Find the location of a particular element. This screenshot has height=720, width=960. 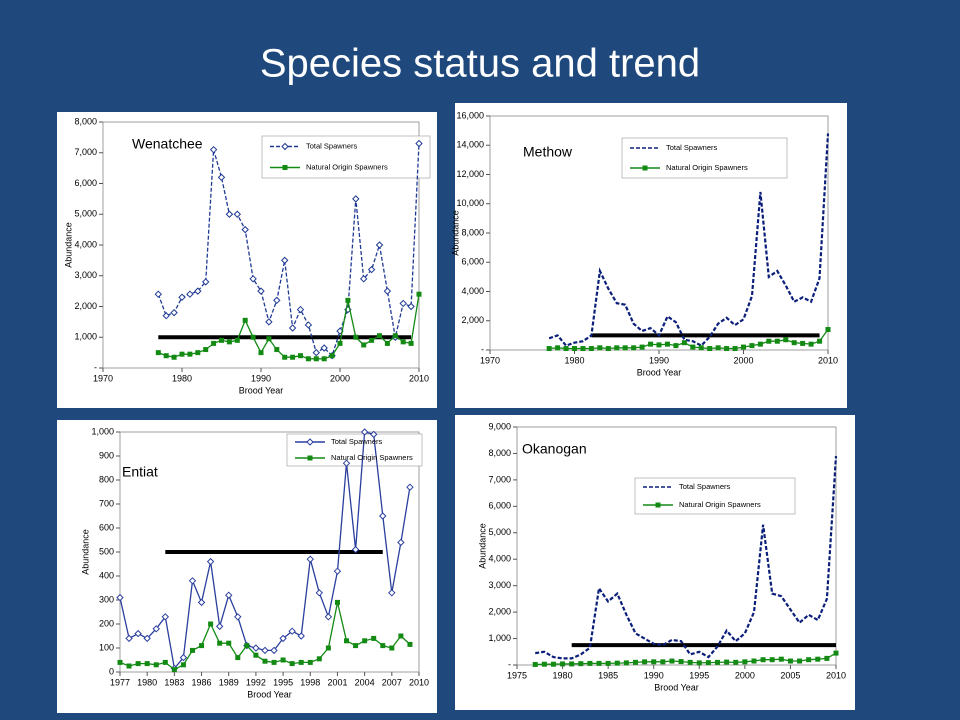

legend-label: Natural Origin Spawners is located at coordinates (347, 166).